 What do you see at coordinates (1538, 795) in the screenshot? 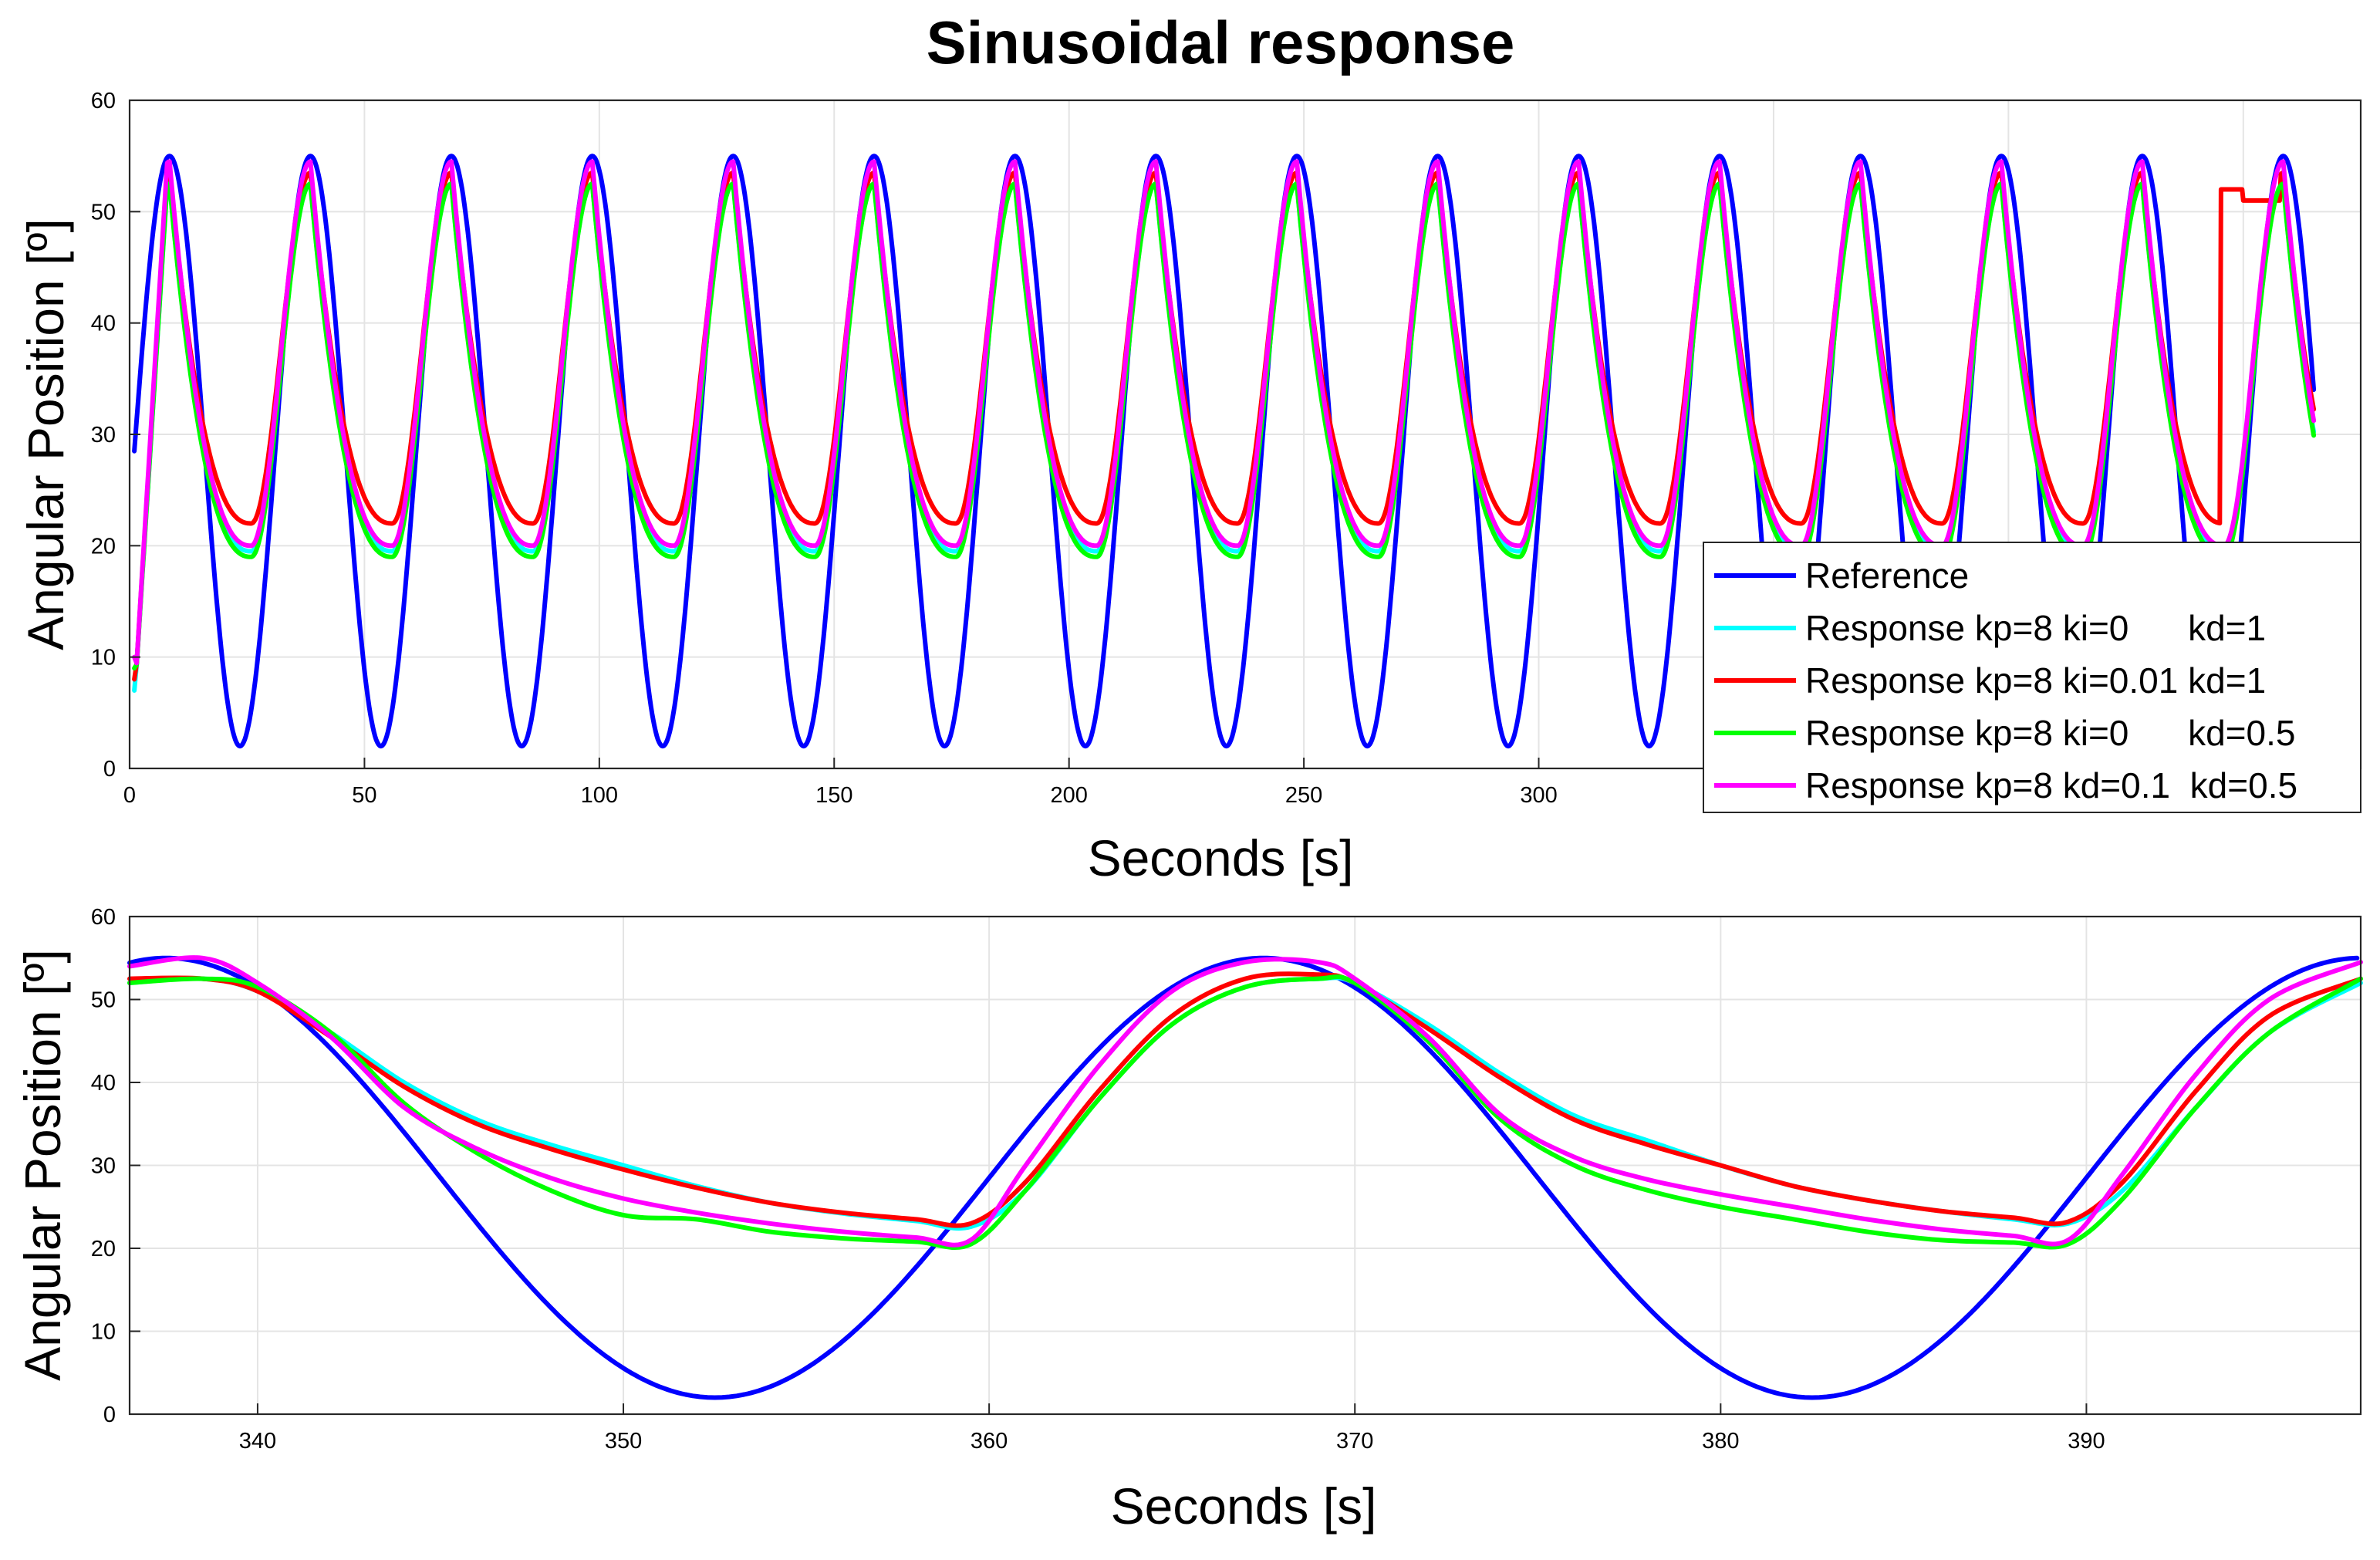
I see `top-xtick-label-300: 300` at bounding box center [1538, 795].